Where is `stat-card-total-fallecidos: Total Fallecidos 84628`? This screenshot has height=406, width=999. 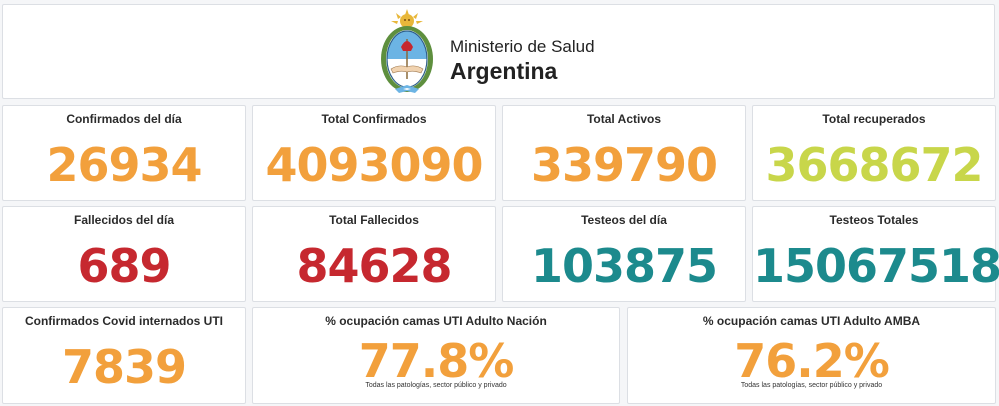
stat-card-total-fallecidos: Total Fallecidos 84628 is located at coordinates (374, 254).